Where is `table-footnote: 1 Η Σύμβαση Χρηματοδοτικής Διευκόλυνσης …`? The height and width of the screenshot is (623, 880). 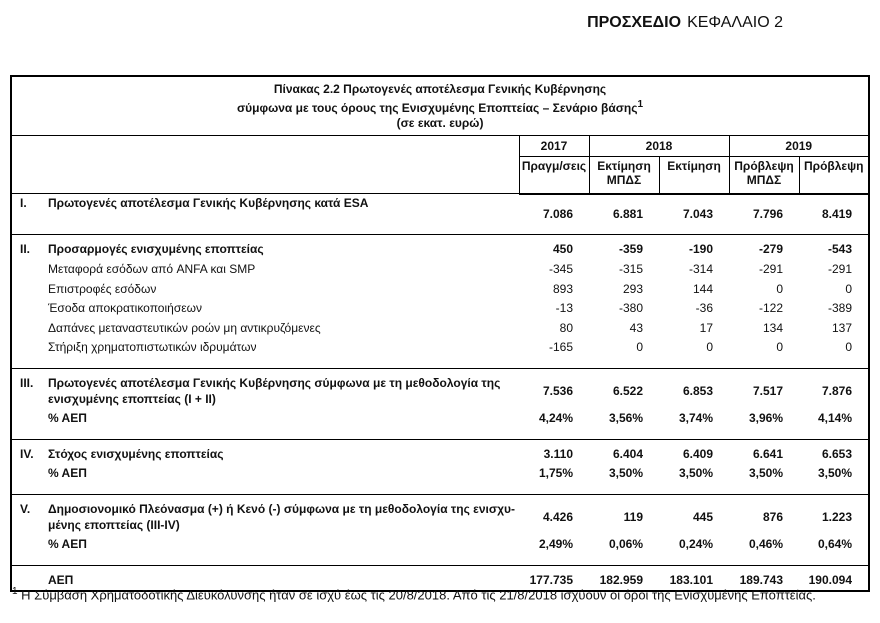
table-footnote: 1 Η Σύμβαση Χρηματοδοτικής Διευκόλυνσης … is located at coordinates (443, 594).